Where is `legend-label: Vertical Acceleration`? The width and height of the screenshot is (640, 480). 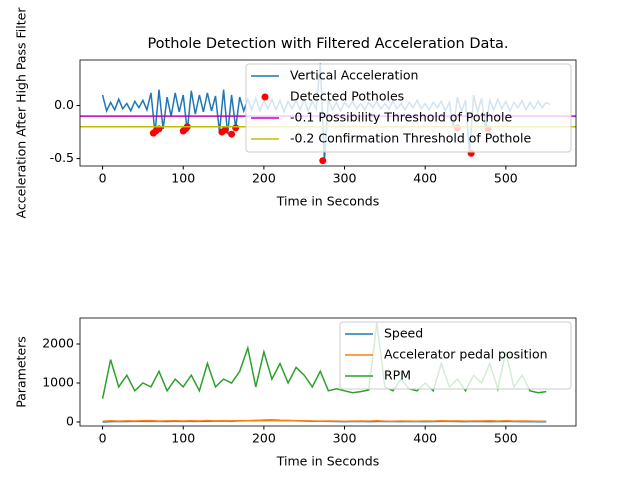
legend-label: Vertical Acceleration is located at coordinates (354, 75).